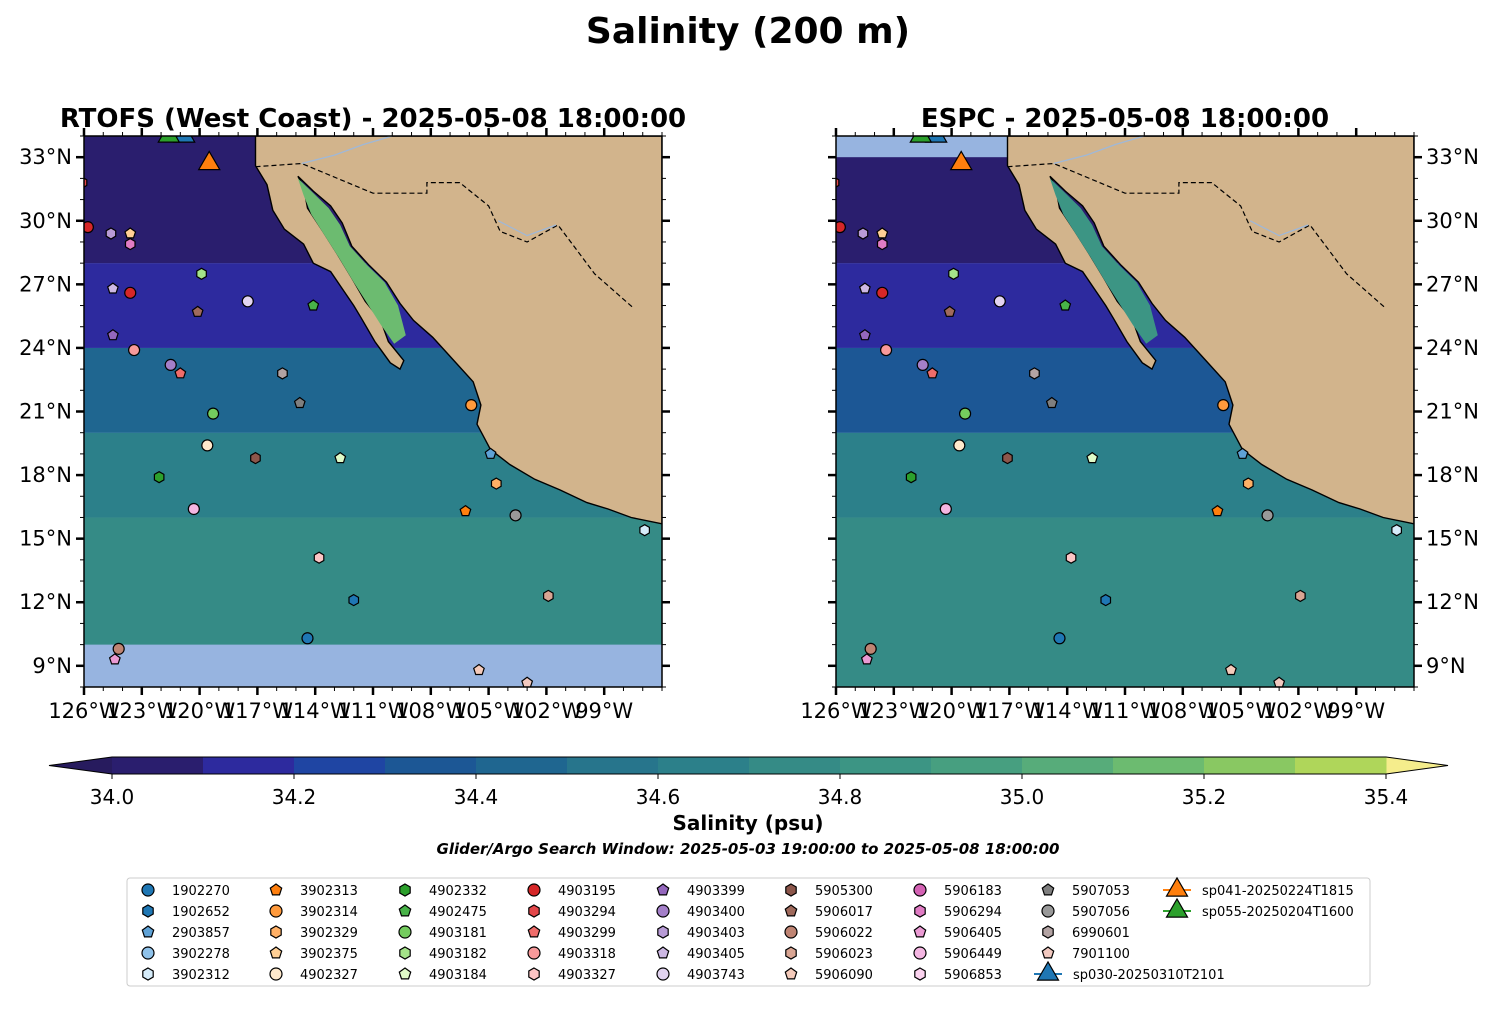  What do you see at coordinates (1279, 228) in the screenshot?
I see `river` at bounding box center [1279, 228].